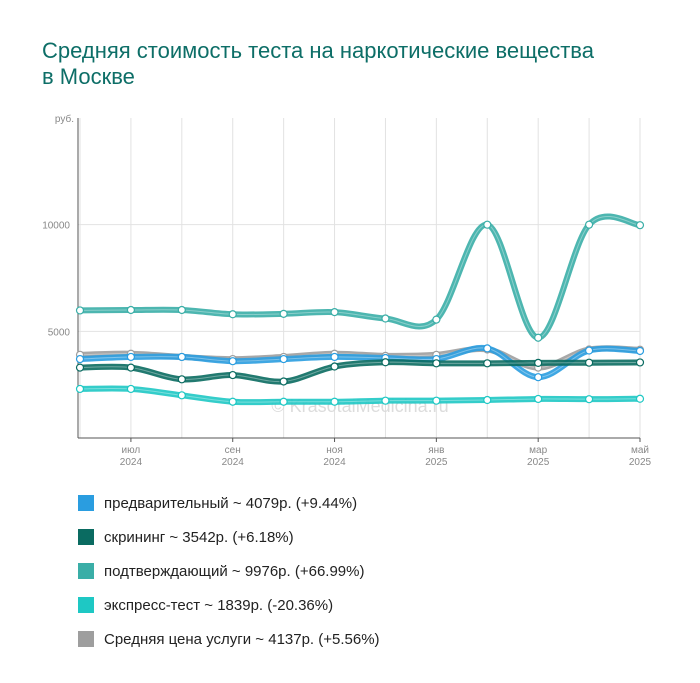  Describe the element at coordinates (59, 332) in the screenshot. I see `y-tick-label: 5000` at that location.